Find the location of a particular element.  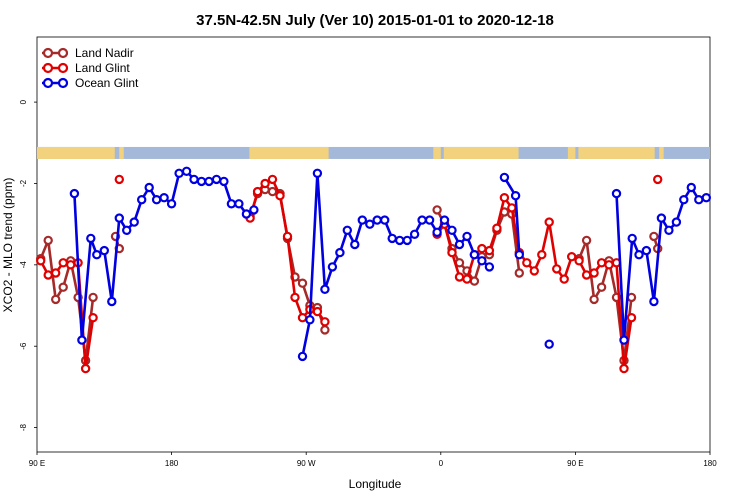

x-tick-label: 180 is located at coordinates (710, 463).